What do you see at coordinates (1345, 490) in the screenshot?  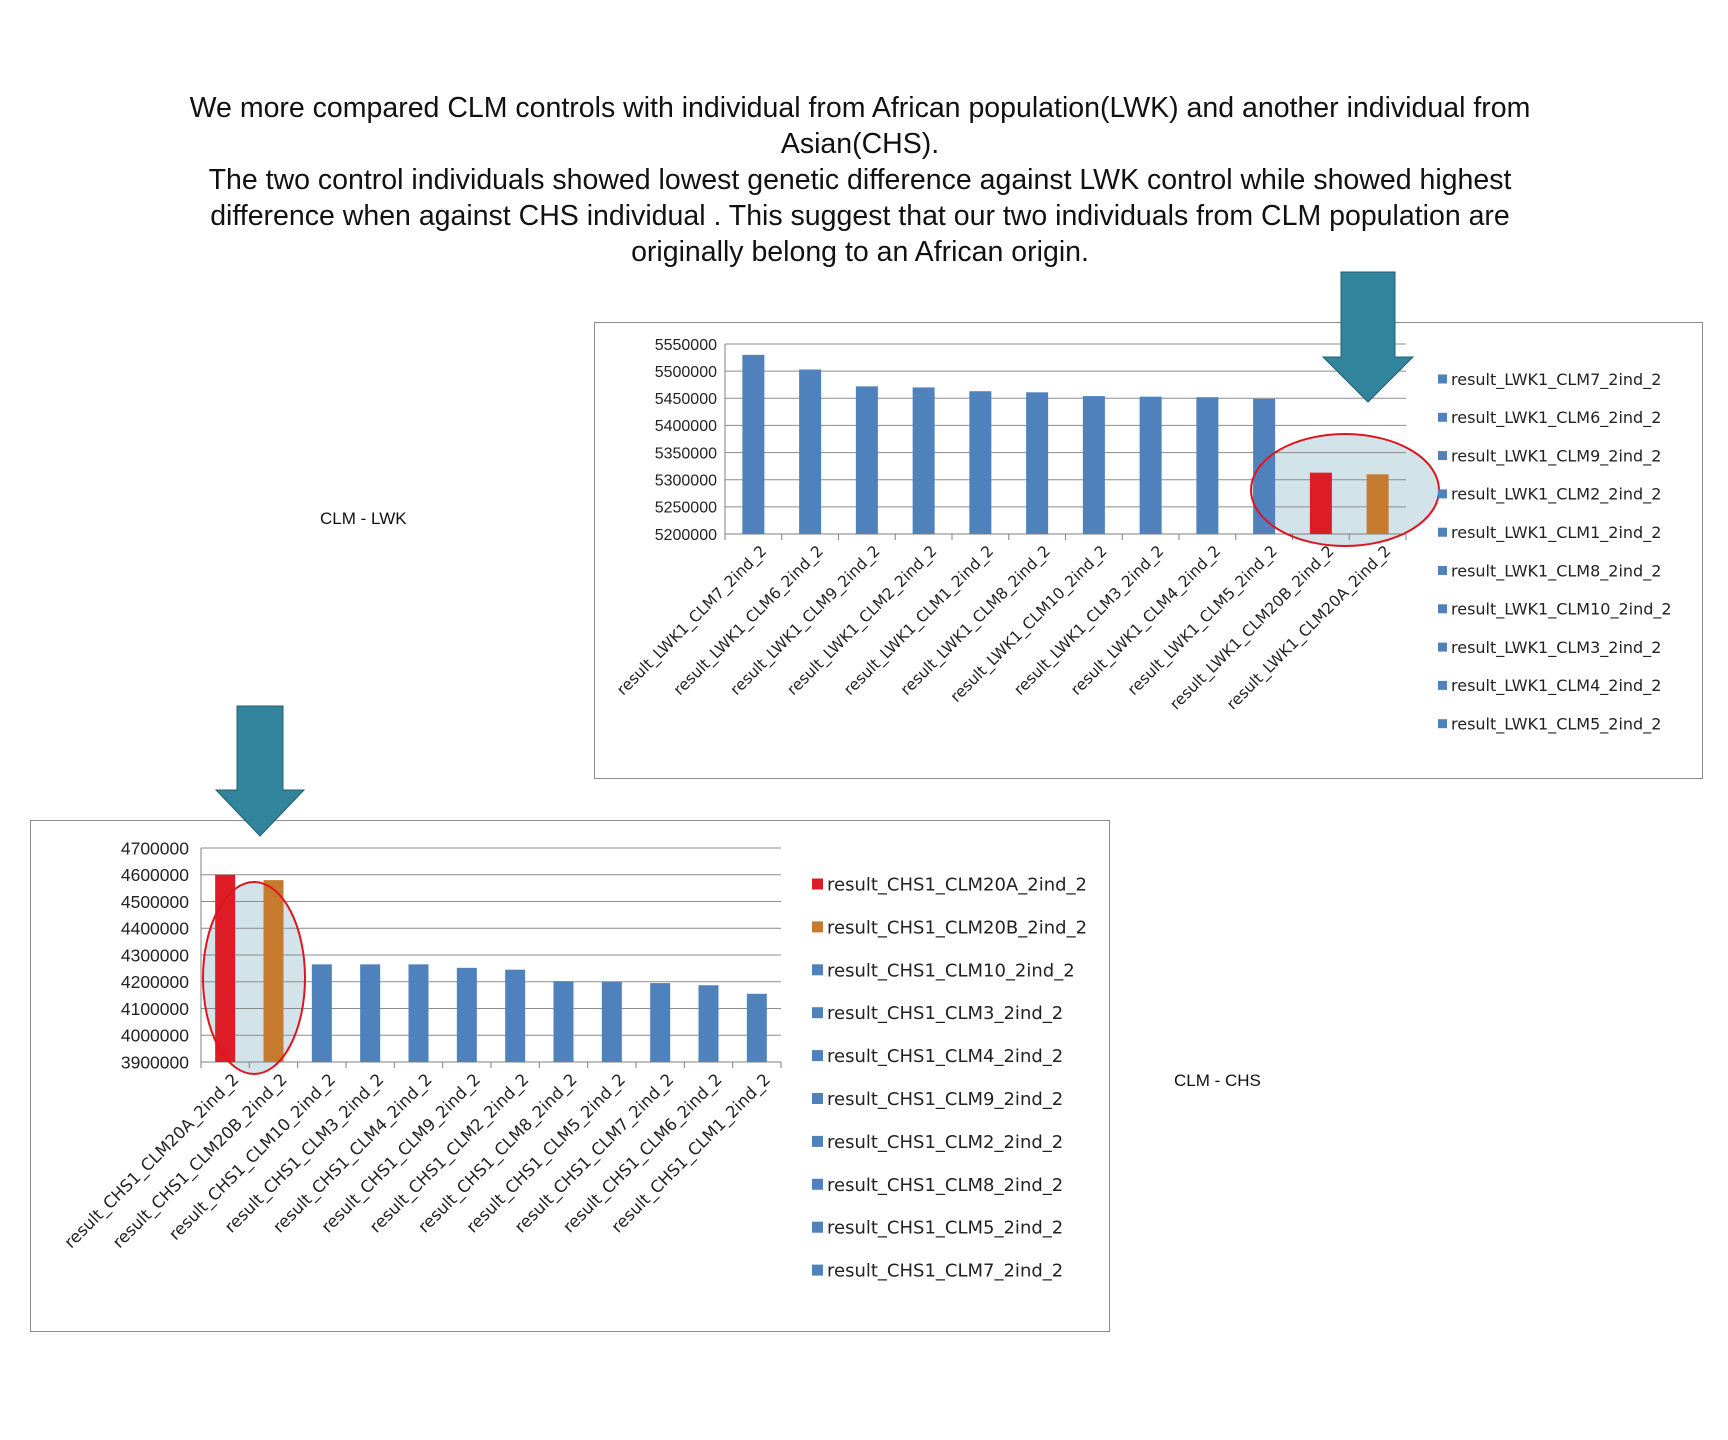 I see `highlight-ellipse-fill` at bounding box center [1345, 490].